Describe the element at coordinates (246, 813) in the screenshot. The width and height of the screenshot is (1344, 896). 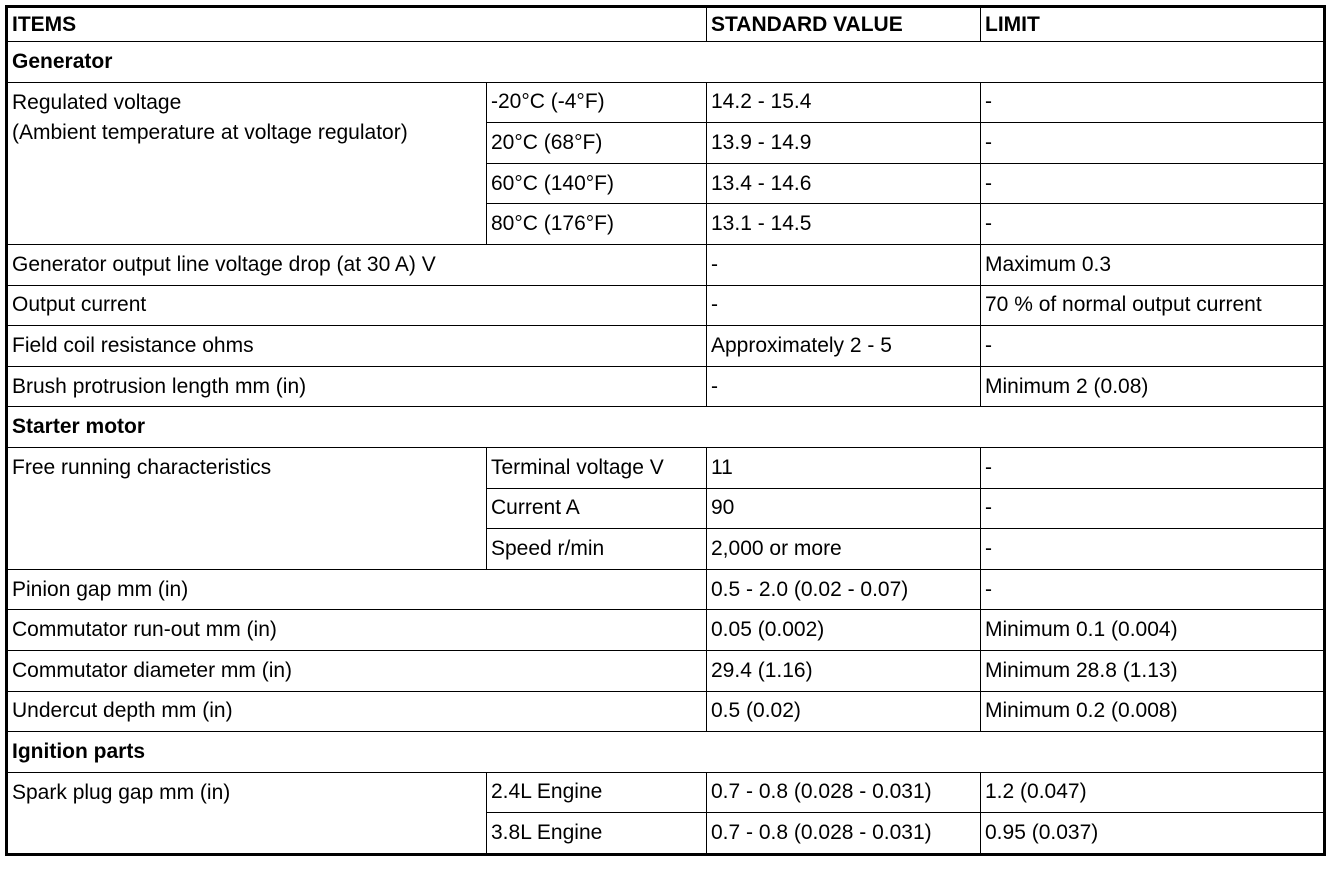
I see `item-spark-plug-gap: Spark plug gap mm (in)` at that location.